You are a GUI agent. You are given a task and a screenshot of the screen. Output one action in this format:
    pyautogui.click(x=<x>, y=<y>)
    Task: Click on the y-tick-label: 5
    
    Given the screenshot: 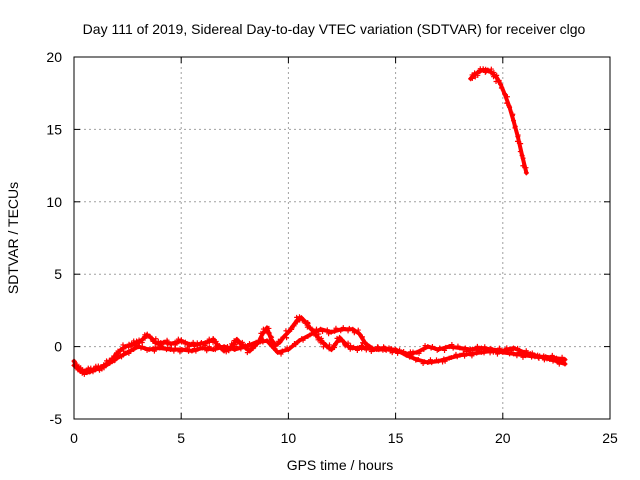 What is the action you would take?
    pyautogui.click(x=58, y=274)
    